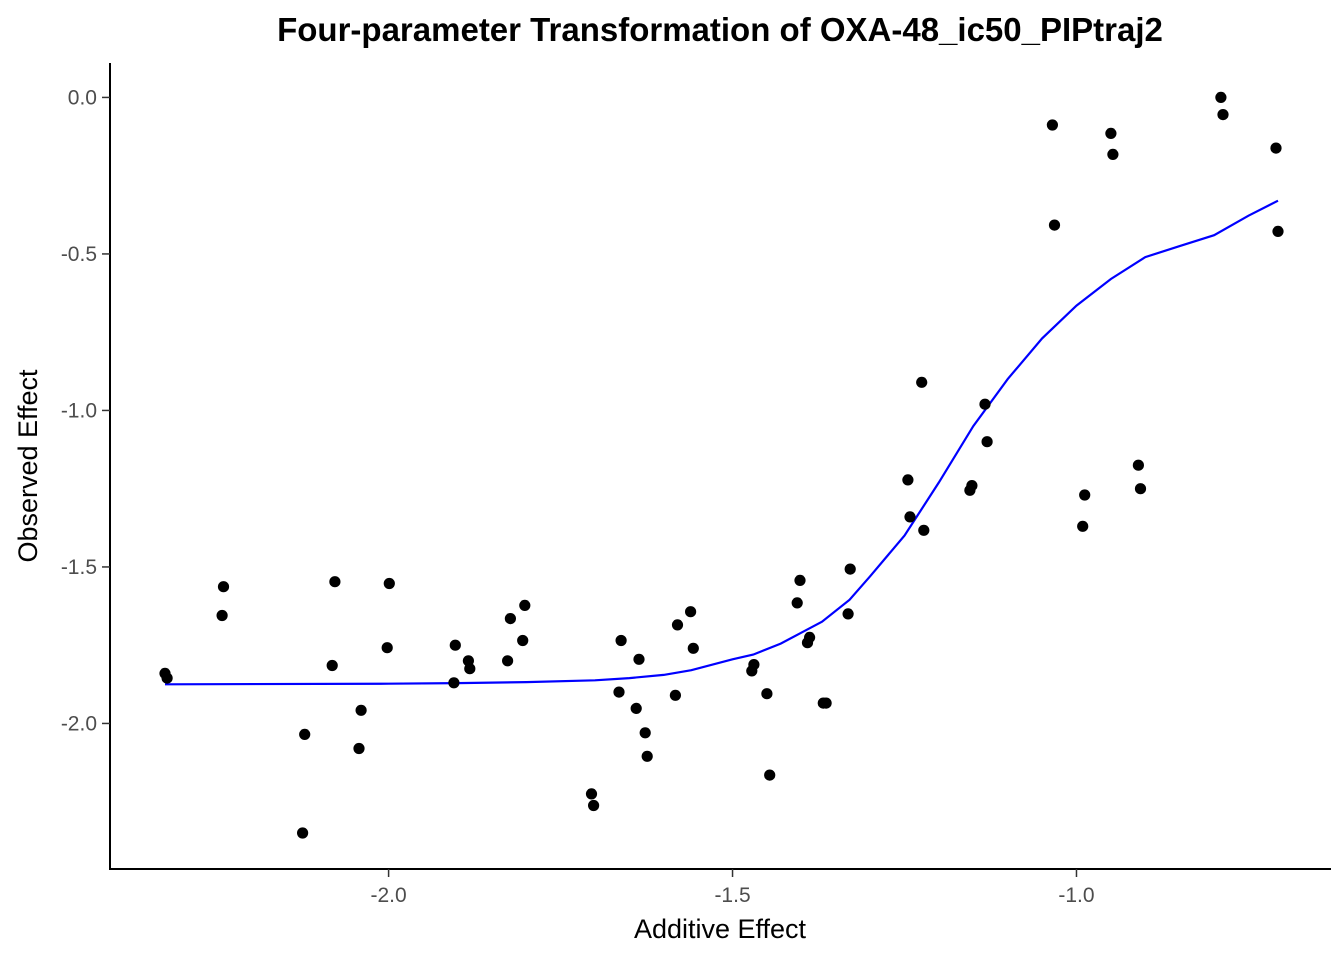 The height and width of the screenshot is (960, 1344). What do you see at coordinates (79, 567) in the screenshot?
I see `y-tick-label: -1.5` at bounding box center [79, 567].